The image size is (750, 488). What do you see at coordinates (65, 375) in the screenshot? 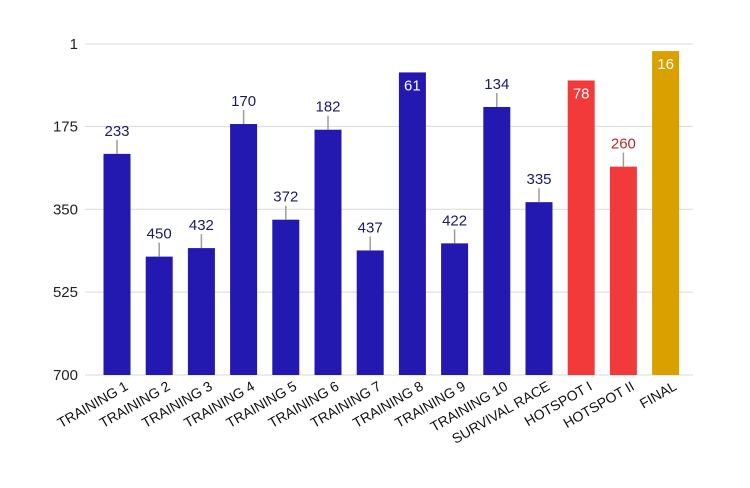
I see `y-tick-label: 700` at bounding box center [65, 375].